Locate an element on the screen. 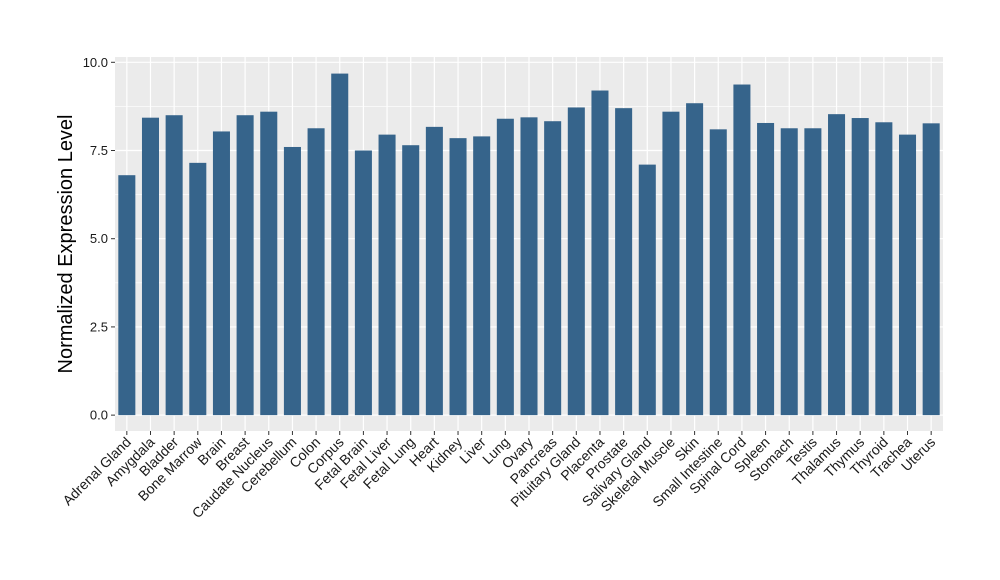 This screenshot has width=1000, height=580. y-tick-label: 2.5 is located at coordinates (99, 326).